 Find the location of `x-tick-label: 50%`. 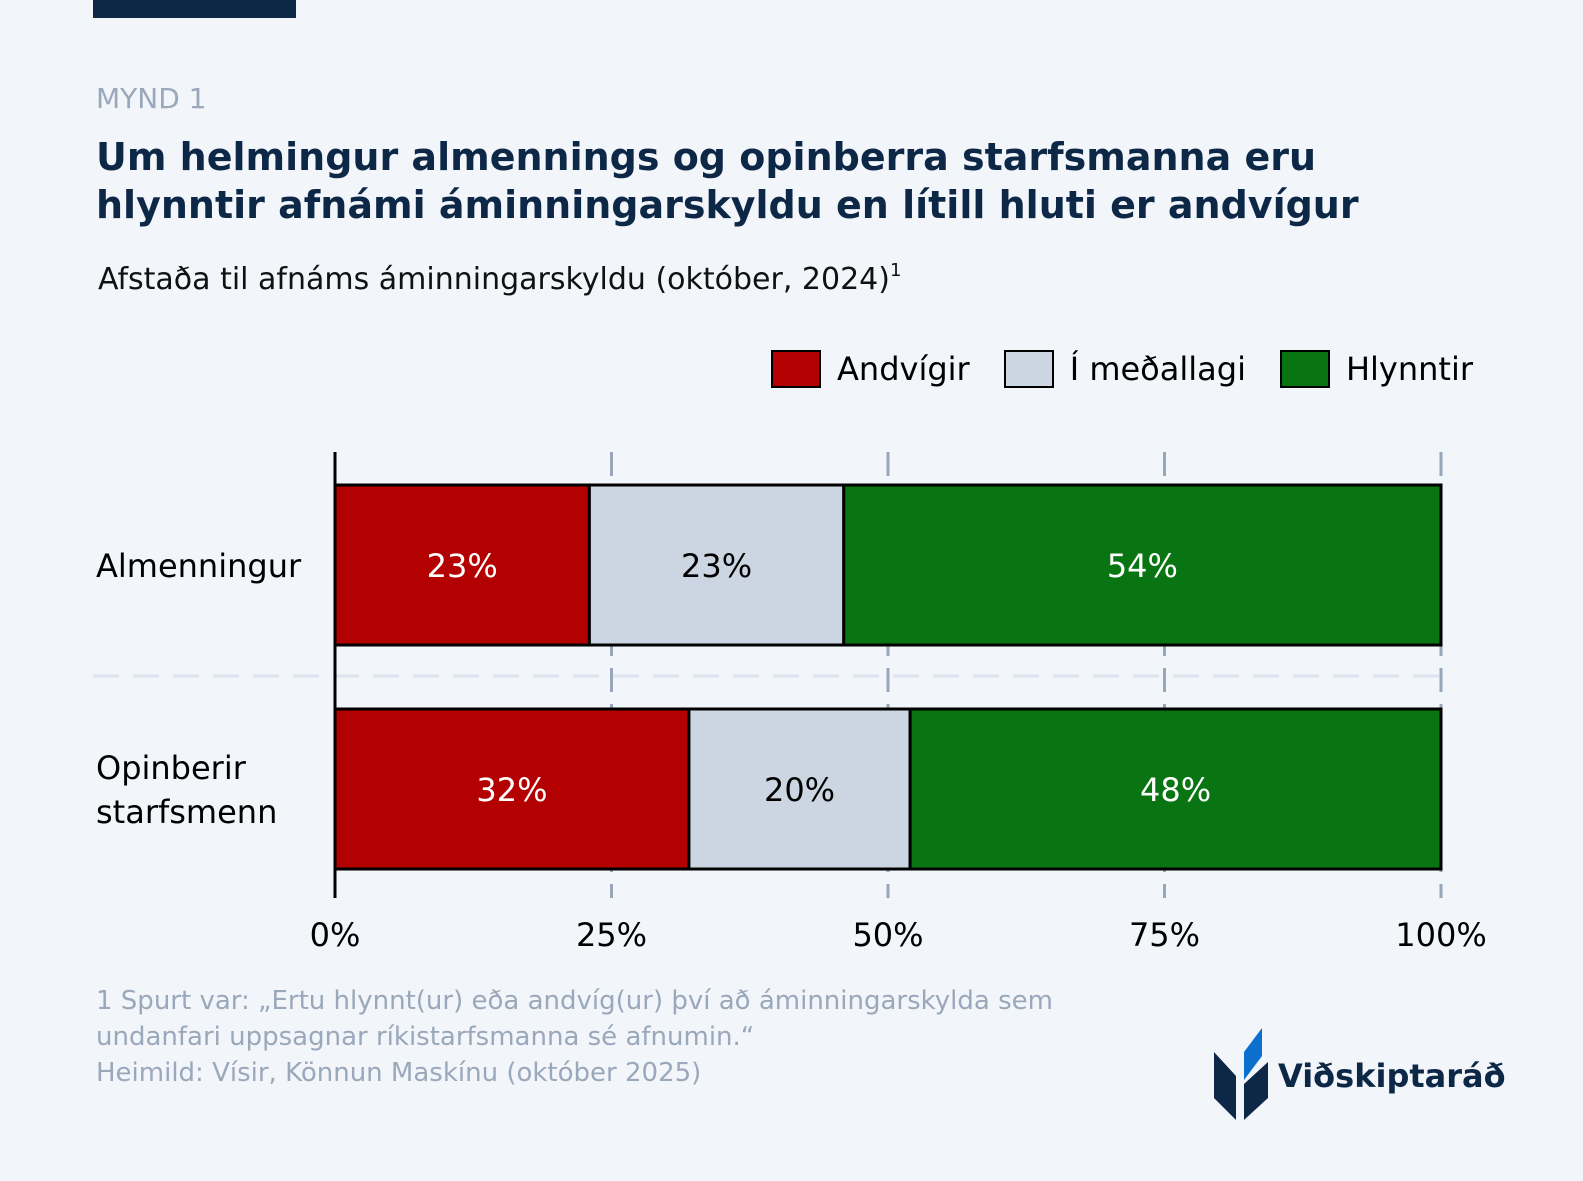

x-tick-label: 50% is located at coordinates (887, 935).